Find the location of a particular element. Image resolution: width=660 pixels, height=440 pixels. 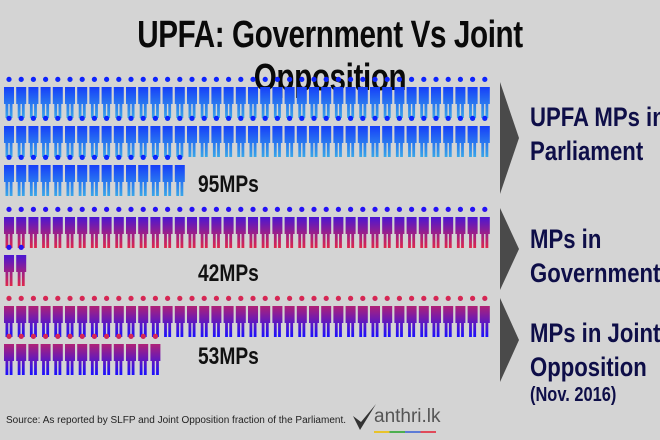

label-line: Opposition is located at coordinates (588, 367).